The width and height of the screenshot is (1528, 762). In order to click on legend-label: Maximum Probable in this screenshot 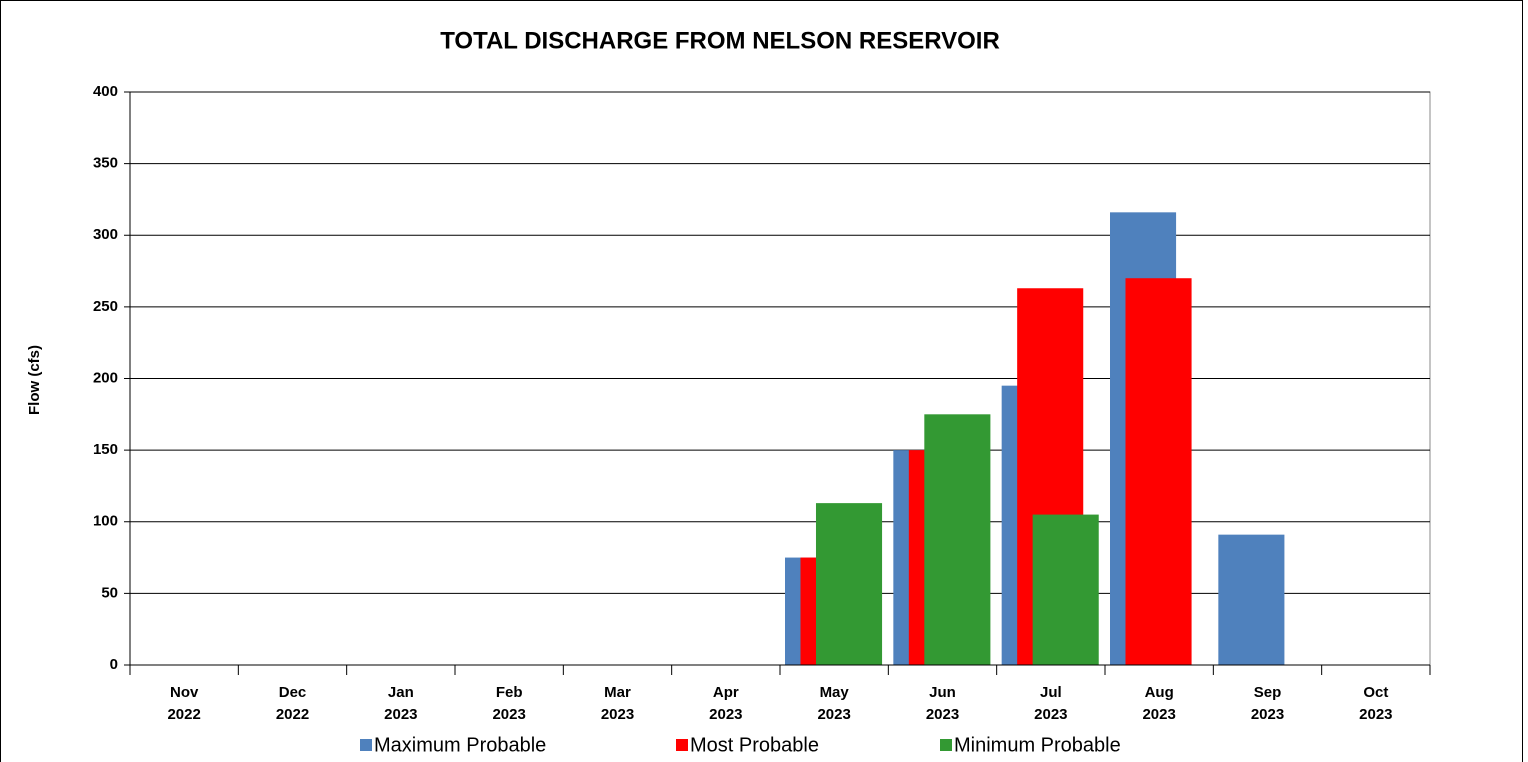, I will do `click(460, 745)`.